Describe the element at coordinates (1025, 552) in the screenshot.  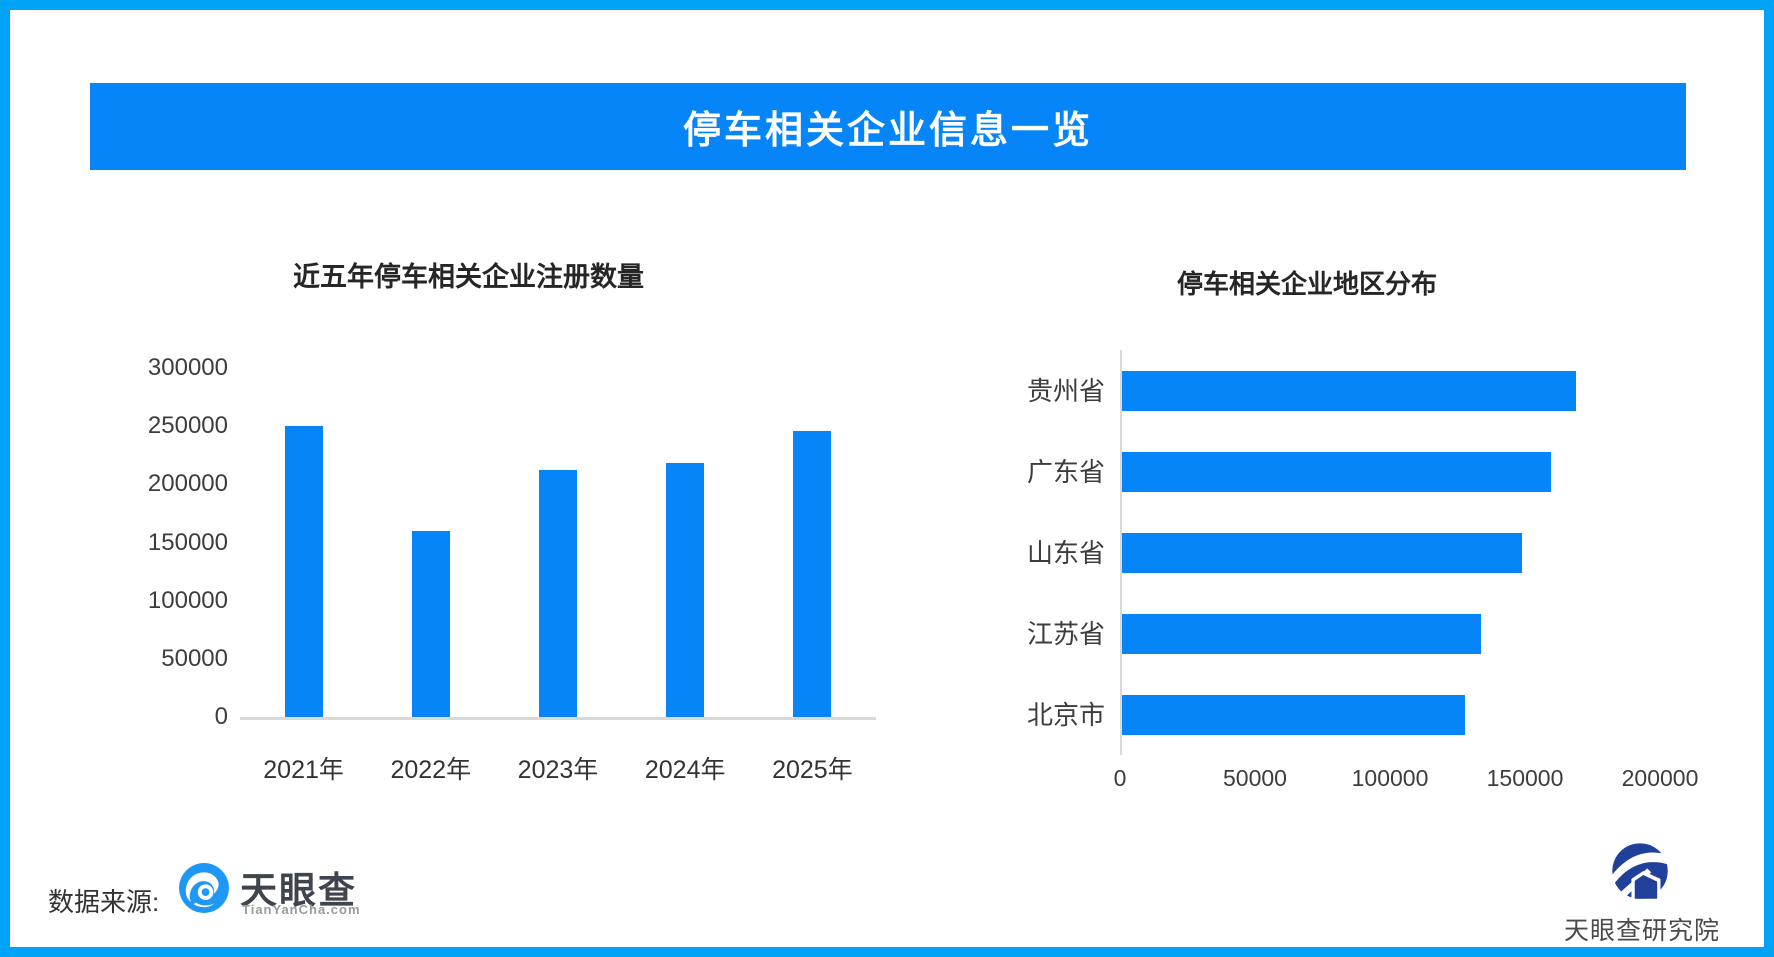
I see `regions-category-labels: 贵州省广东省山东省江苏省北京市` at that location.